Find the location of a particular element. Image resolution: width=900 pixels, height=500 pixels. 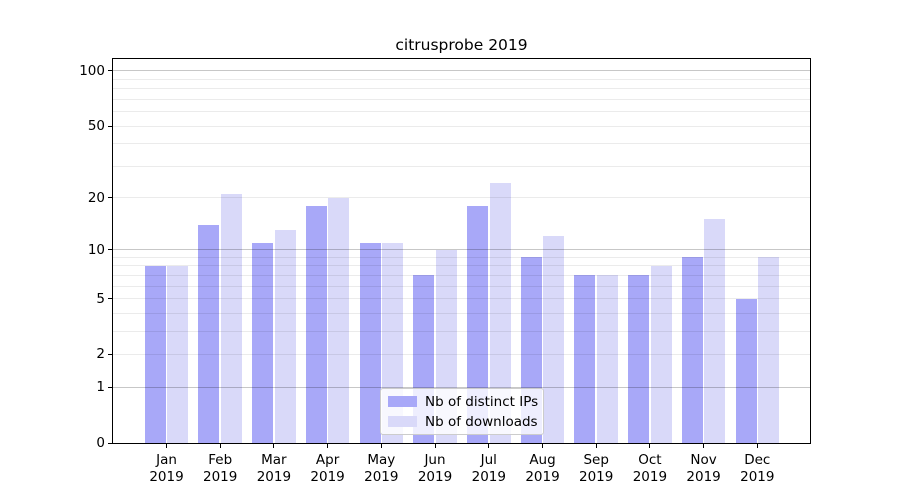

x-axis-tick-label: Oct 2019 is located at coordinates (650, 468).